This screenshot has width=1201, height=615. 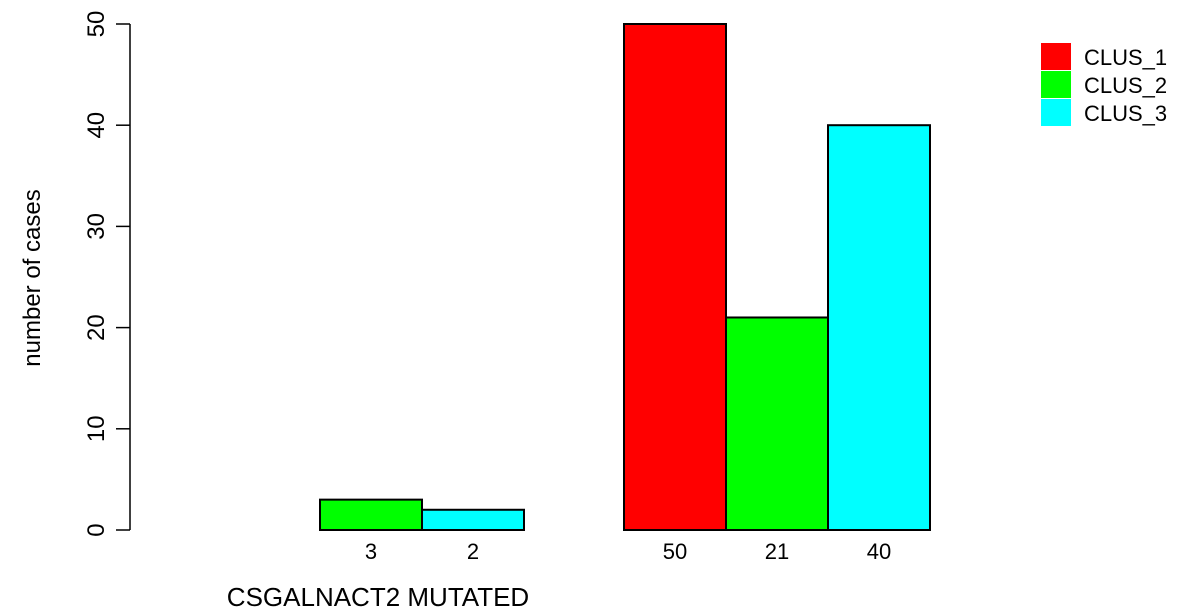 What do you see at coordinates (1125, 57) in the screenshot?
I see `legend-label: CLUS_1` at bounding box center [1125, 57].